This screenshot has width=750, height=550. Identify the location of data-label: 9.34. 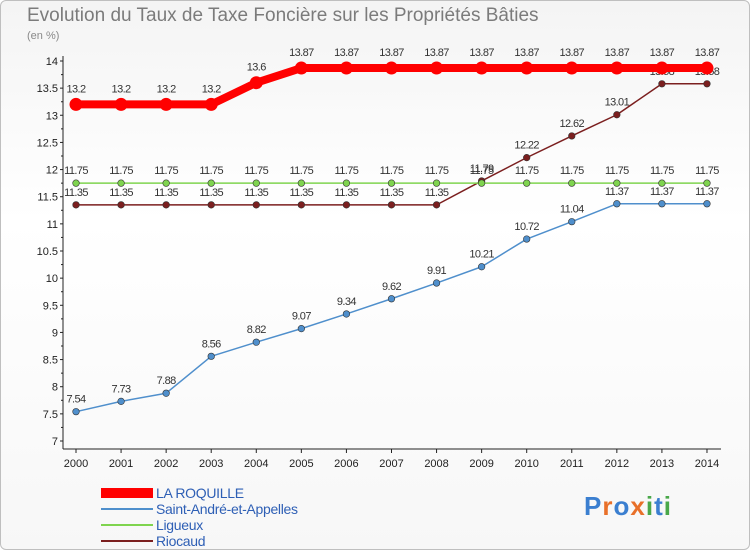
(346, 302).